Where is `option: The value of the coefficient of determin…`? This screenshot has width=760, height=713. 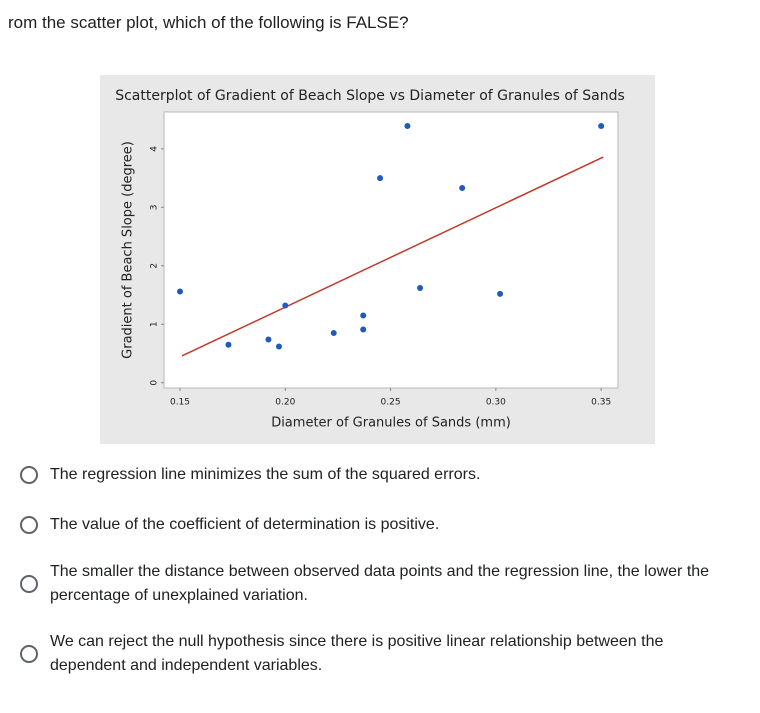 option: The value of the coefficient of determin… is located at coordinates (360, 525).